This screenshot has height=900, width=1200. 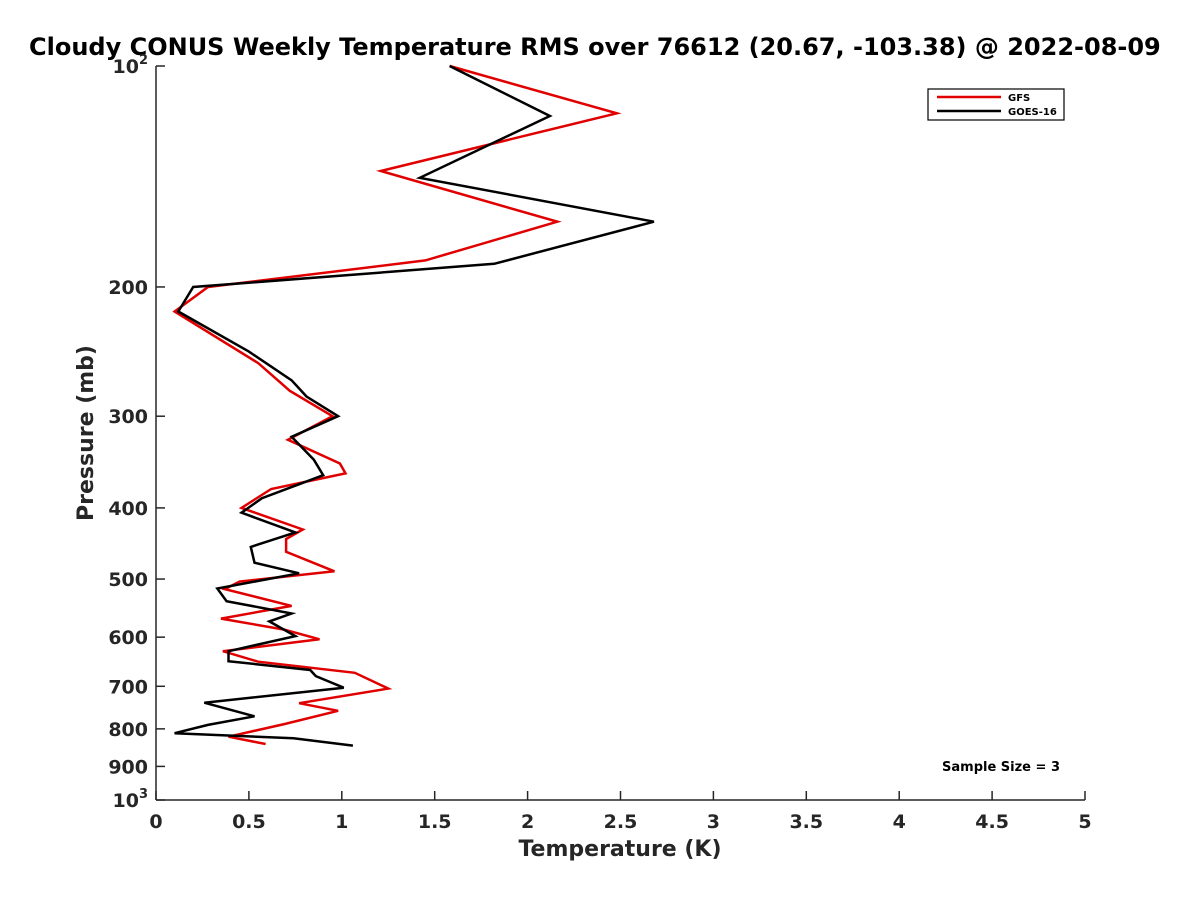 I want to click on y-tick-label-base: 800, so click(x=128, y=730).